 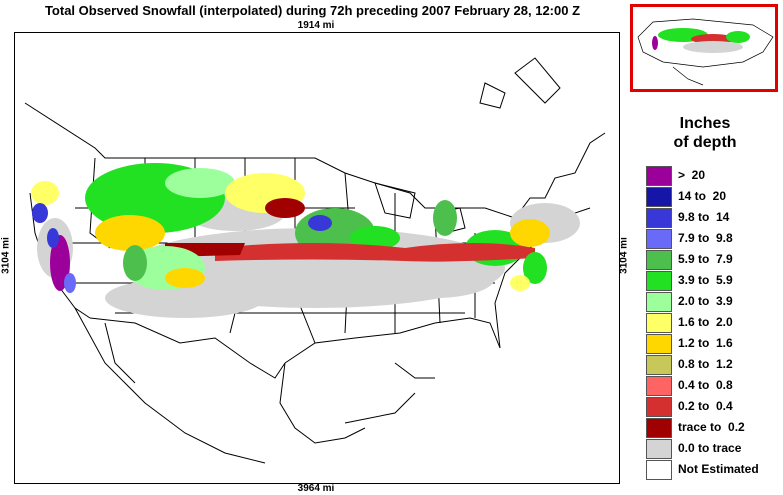 What do you see at coordinates (705, 322) in the screenshot?
I see `legend-label: 1.6 to 2.0` at bounding box center [705, 322].